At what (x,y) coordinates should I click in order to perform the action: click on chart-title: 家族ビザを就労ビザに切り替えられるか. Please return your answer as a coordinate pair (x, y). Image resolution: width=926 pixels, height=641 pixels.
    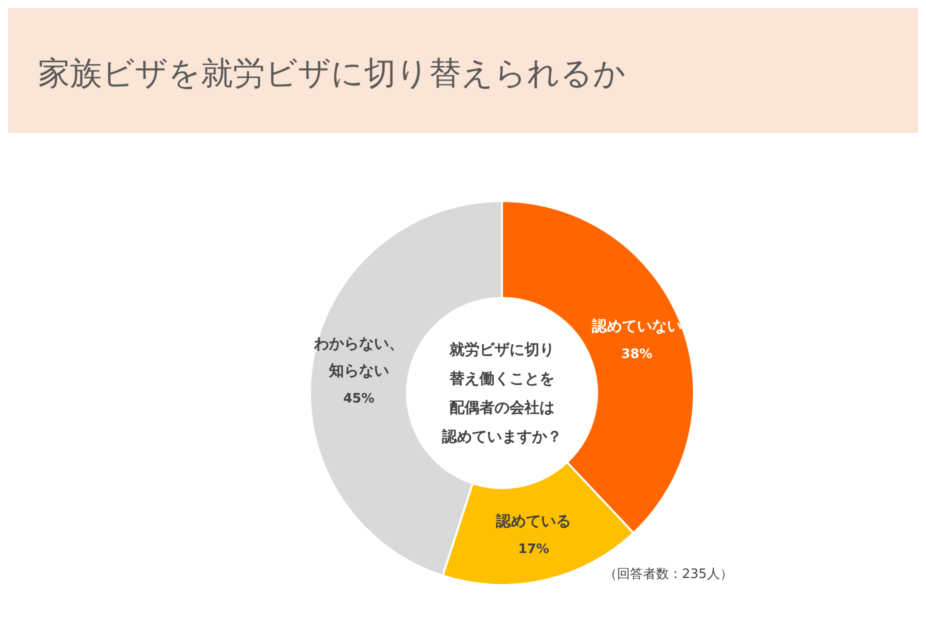
    Looking at the image, I should click on (332, 73).